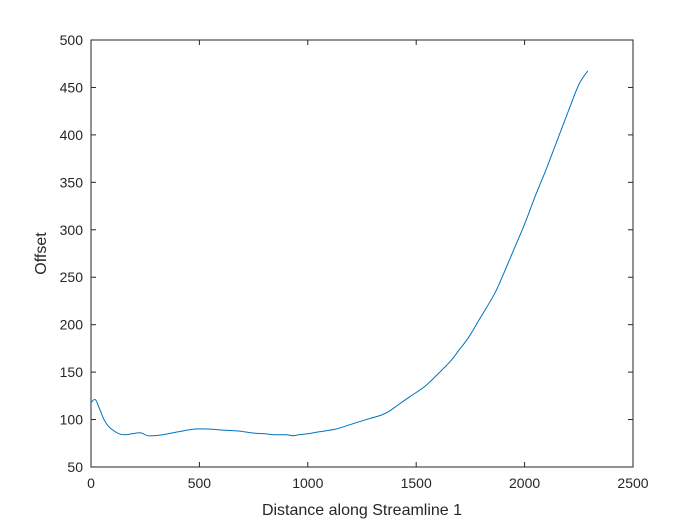 This screenshot has height=525, width=700. Describe the element at coordinates (72, 87) in the screenshot. I see `y-tick-label: 450` at that location.